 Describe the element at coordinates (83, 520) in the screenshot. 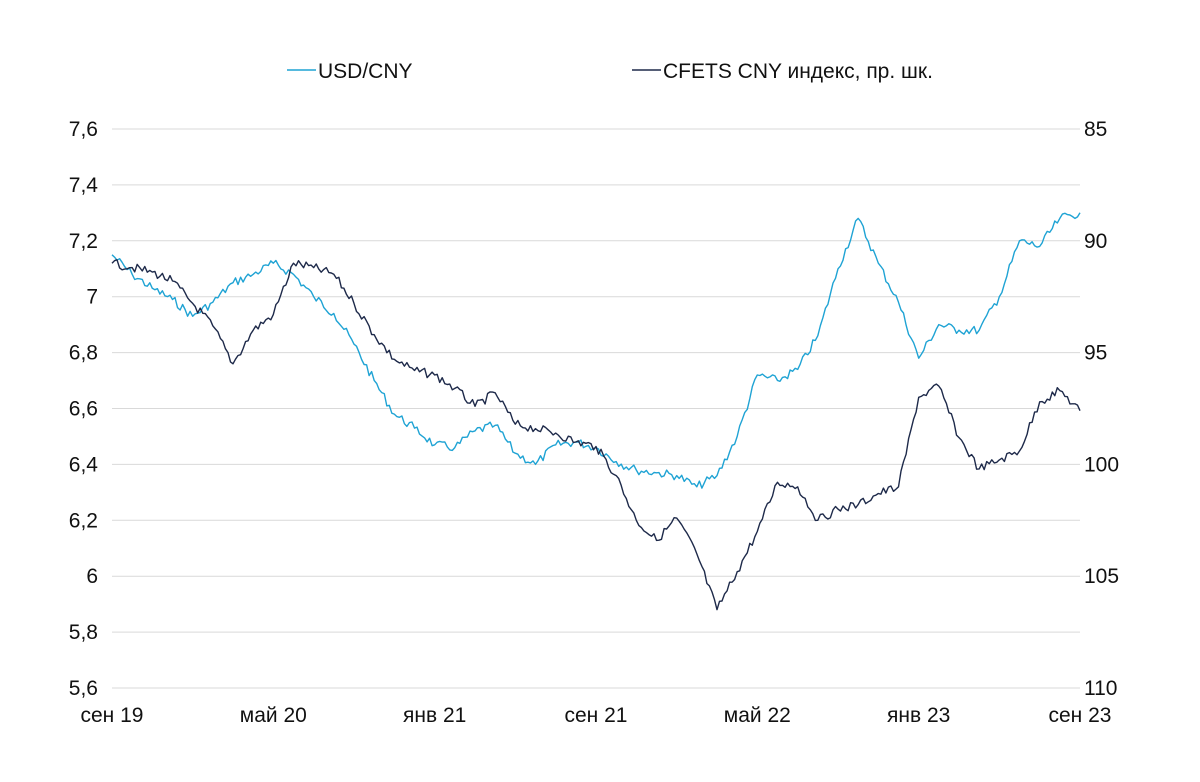

I see `left-y-tick-label: 6,2` at that location.